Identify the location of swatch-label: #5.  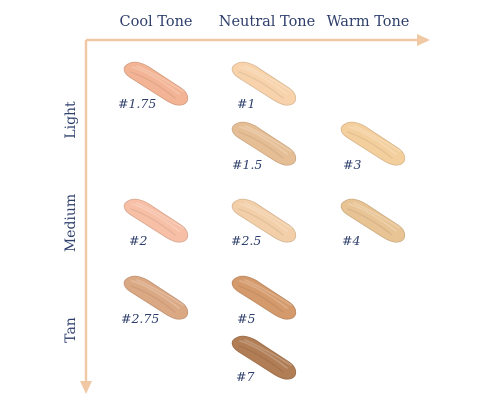
(246, 318).